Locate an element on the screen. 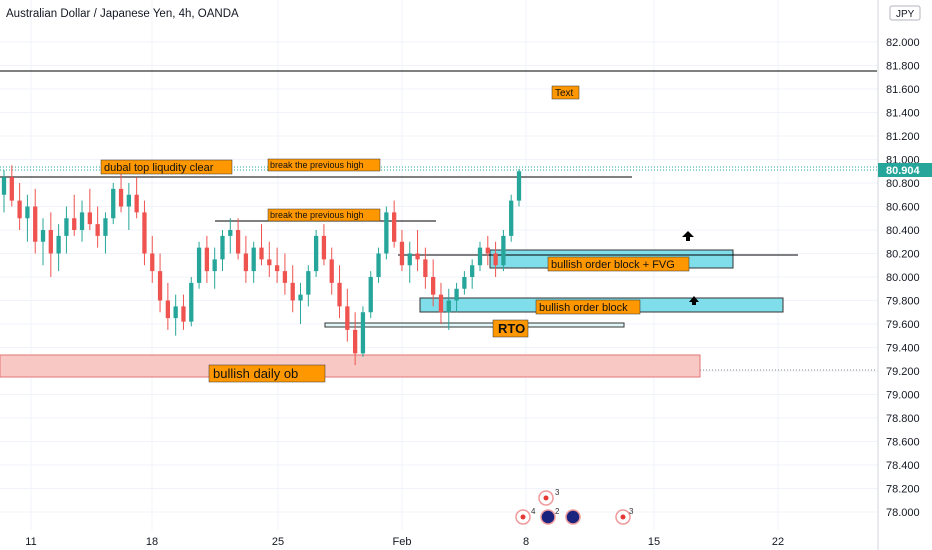 The height and width of the screenshot is (550, 932). y-tick-label: 80.400 is located at coordinates (903, 231).